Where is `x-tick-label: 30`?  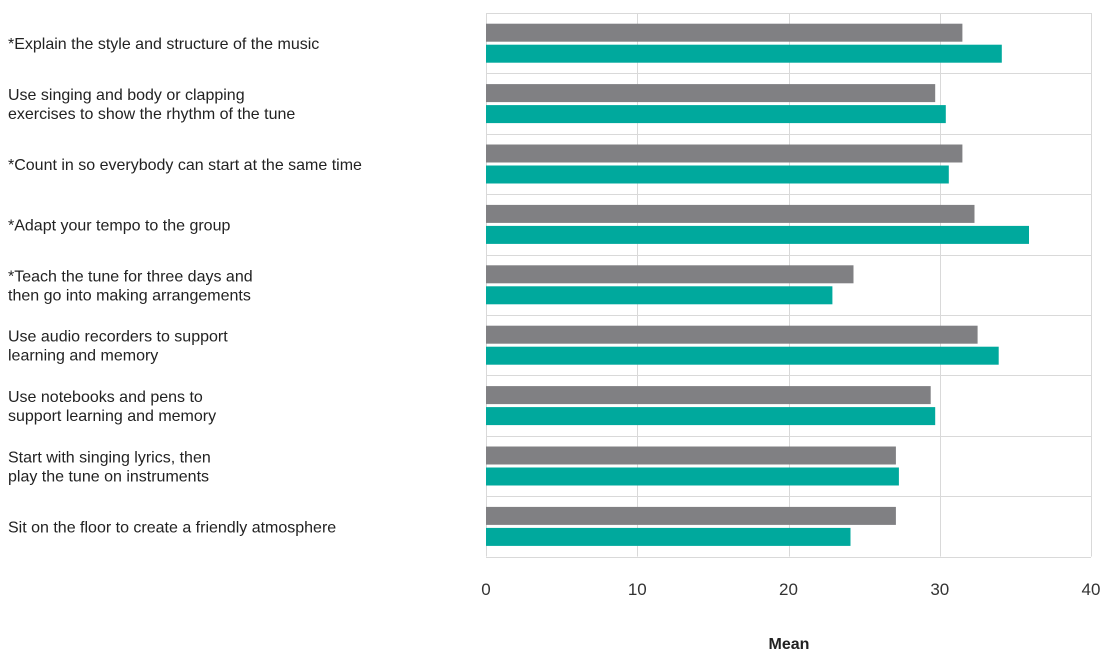
x-tick-label: 30 is located at coordinates (939, 589).